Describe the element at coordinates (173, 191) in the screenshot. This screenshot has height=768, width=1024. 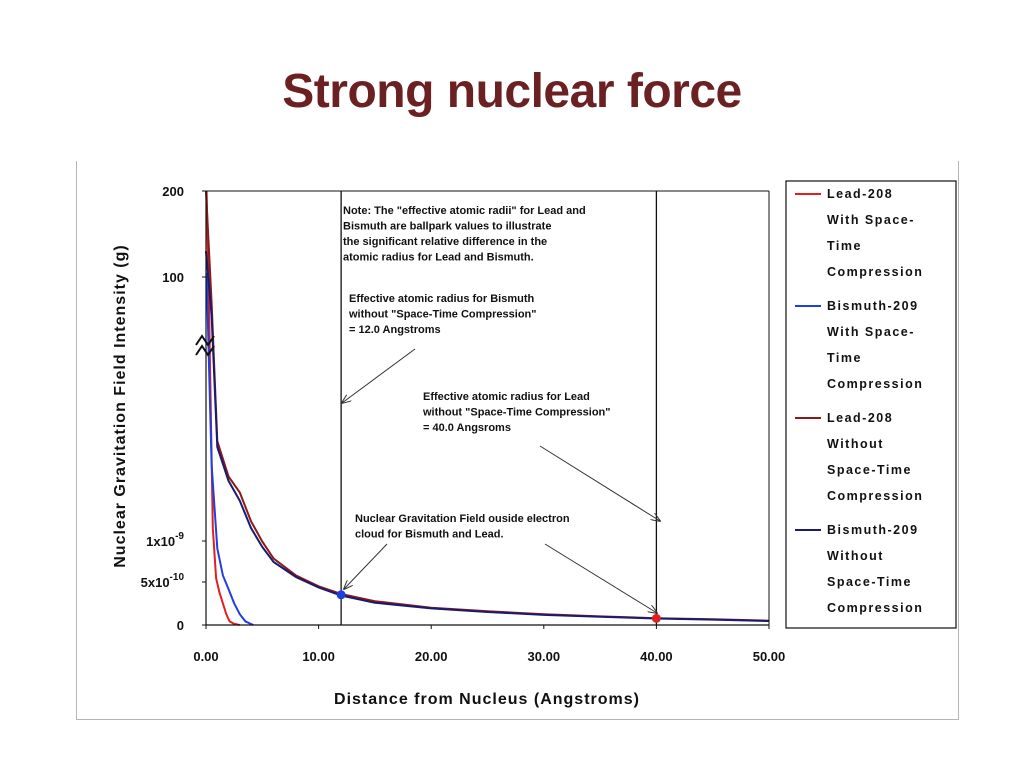
I see `y-tick-label: 200` at that location.